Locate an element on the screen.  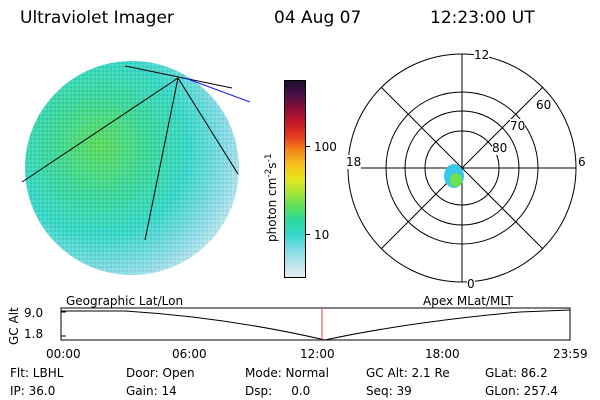
timeline-x-tick-1200: 12:00 is located at coordinates (317, 354).